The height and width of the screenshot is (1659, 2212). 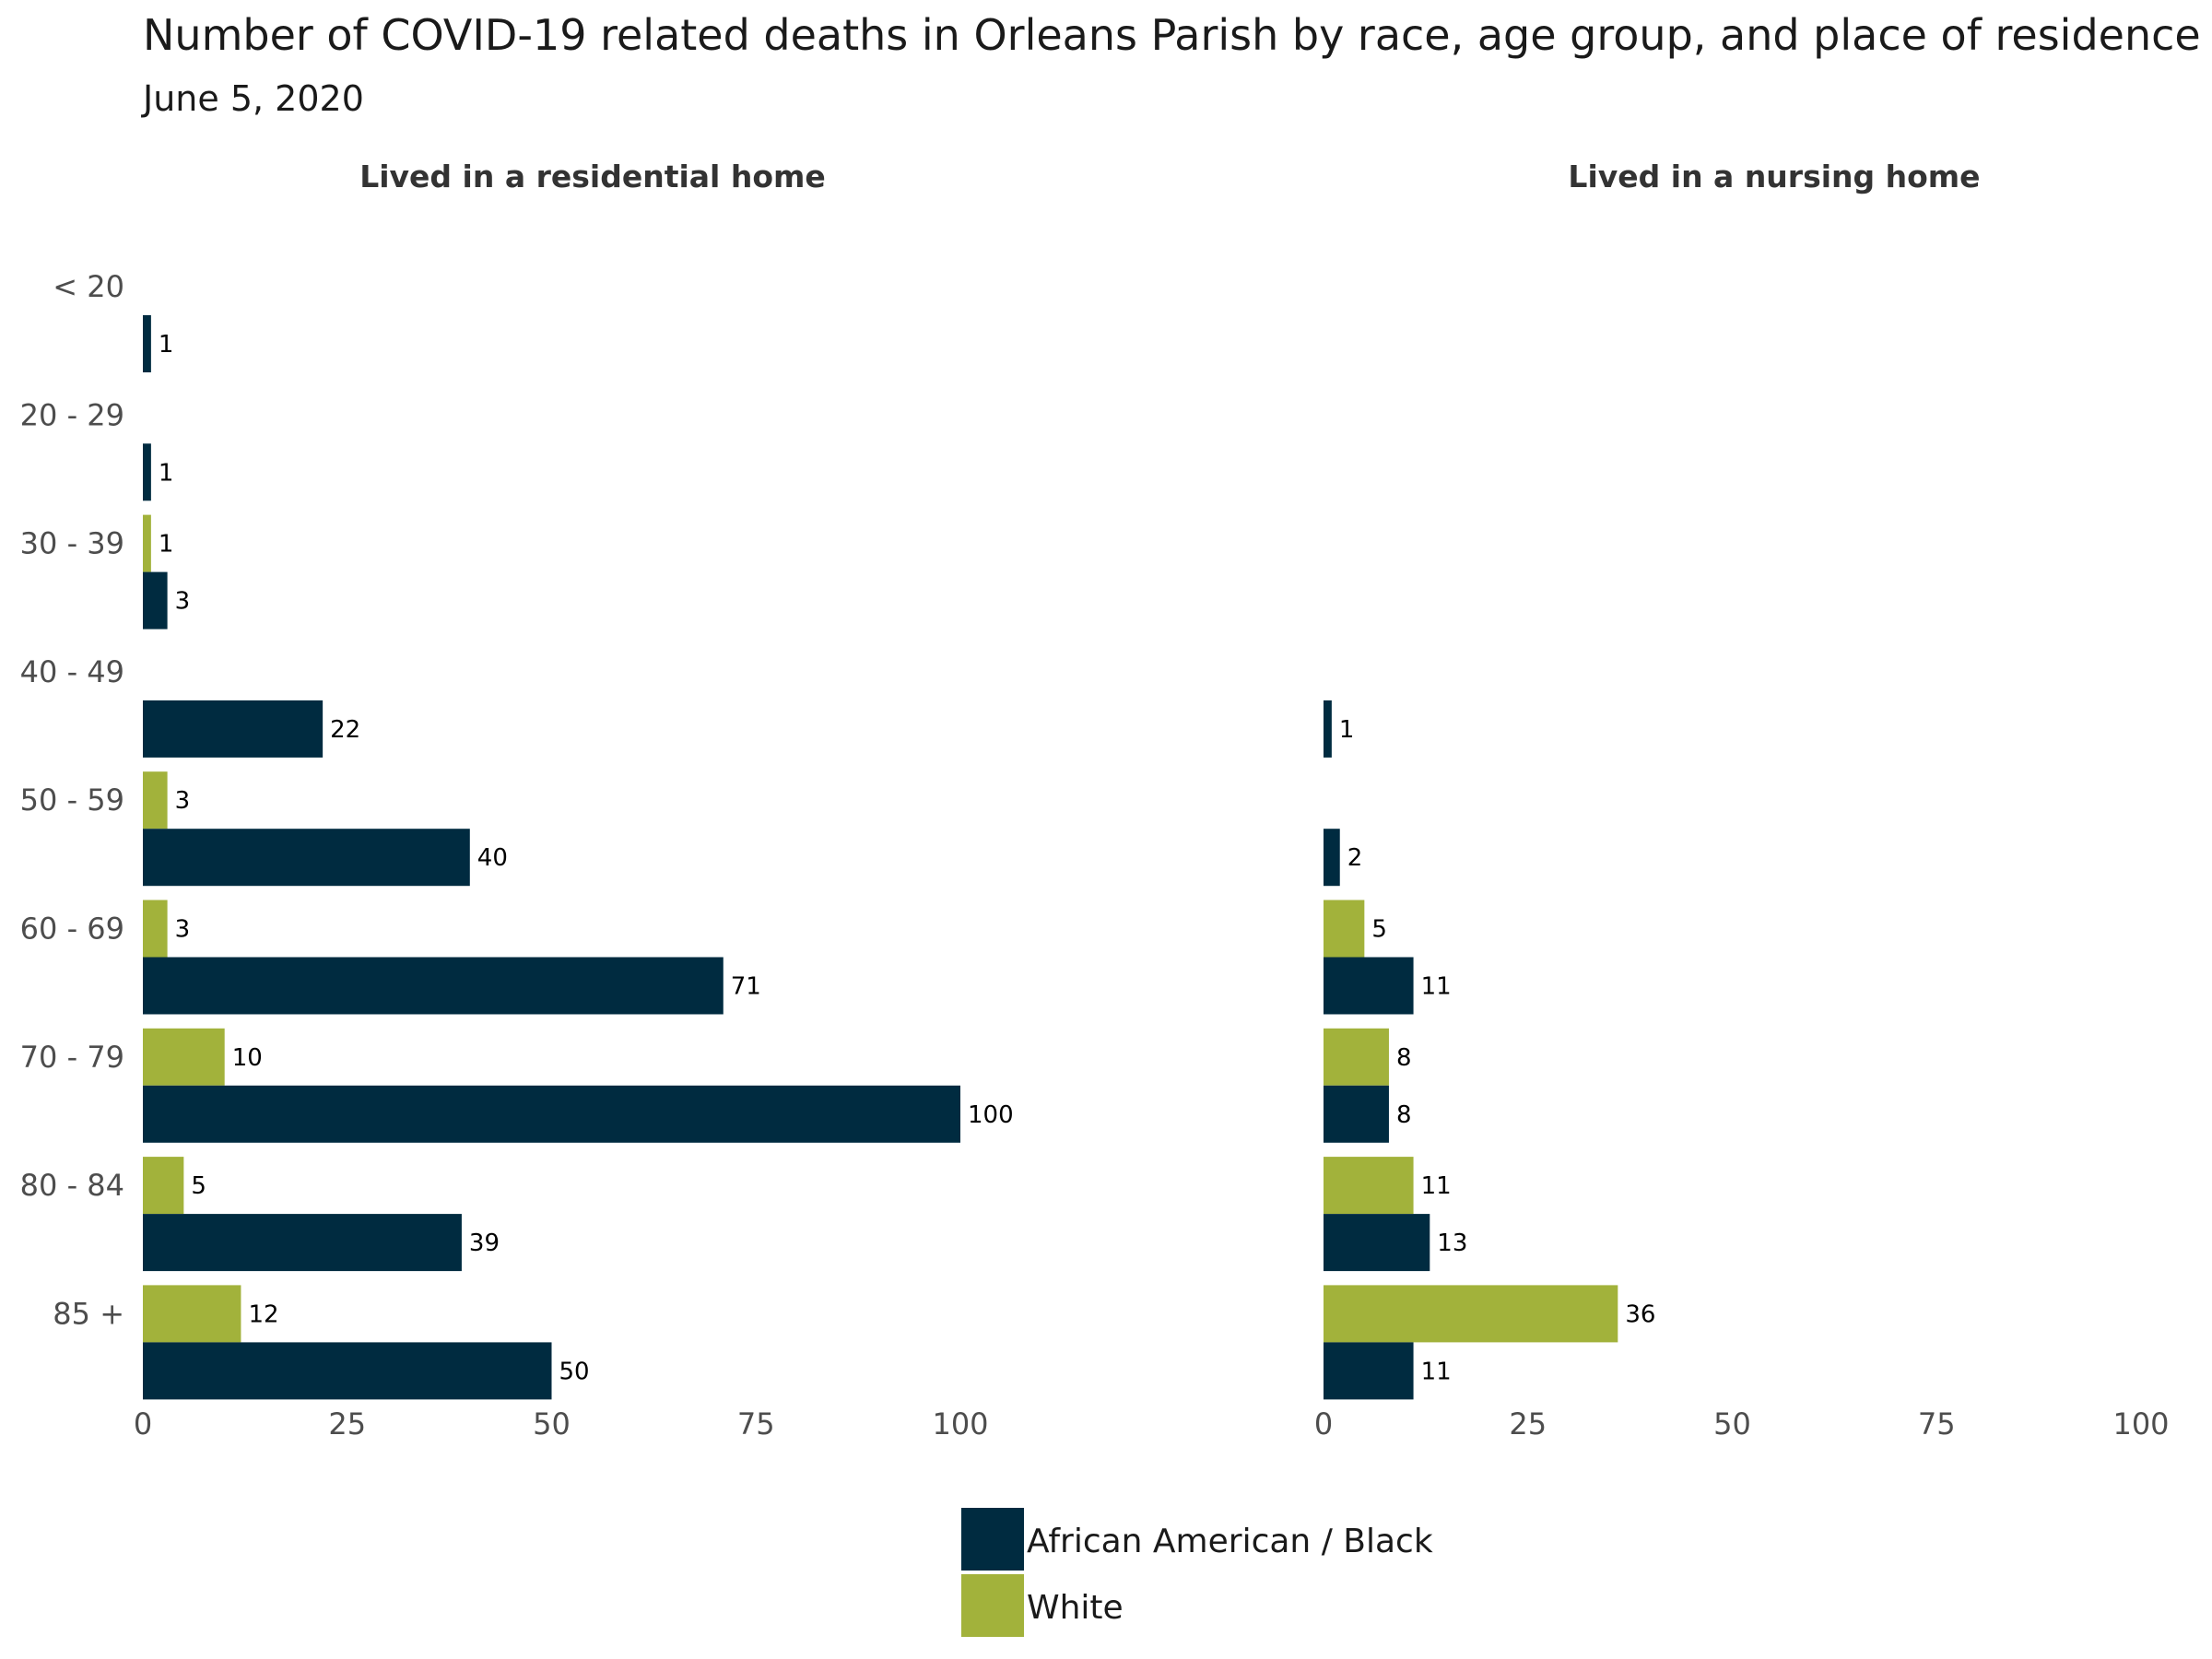 What do you see at coordinates (1404, 1115) in the screenshot?
I see `black-bar-70-79-label: 8` at bounding box center [1404, 1115].